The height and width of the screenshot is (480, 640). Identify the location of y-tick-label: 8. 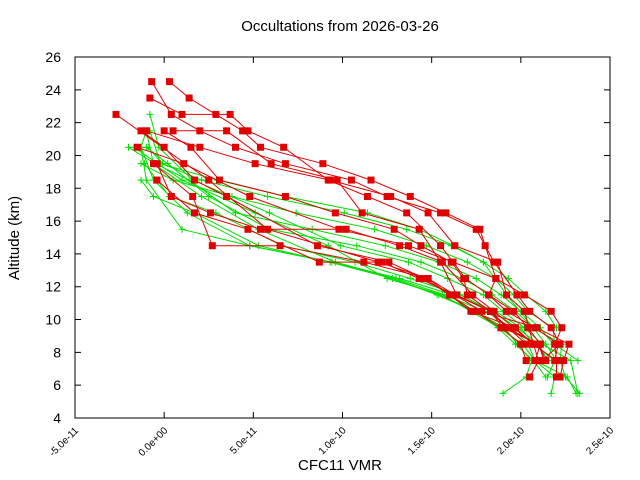
(57, 352).